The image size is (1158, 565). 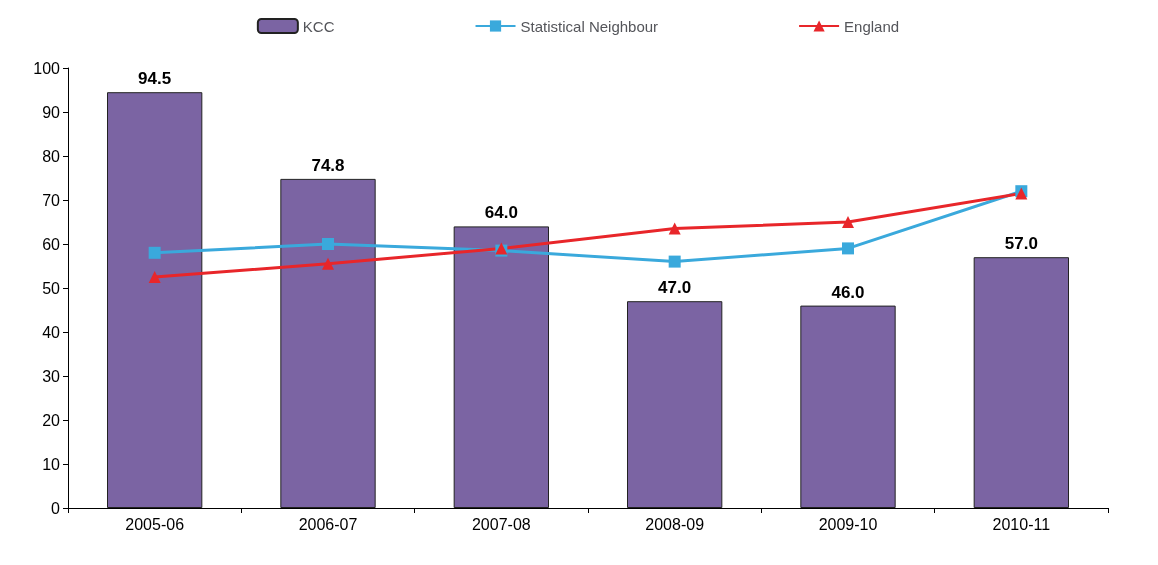 I want to click on legend-label: Statistical Neighbour, so click(x=589, y=26).